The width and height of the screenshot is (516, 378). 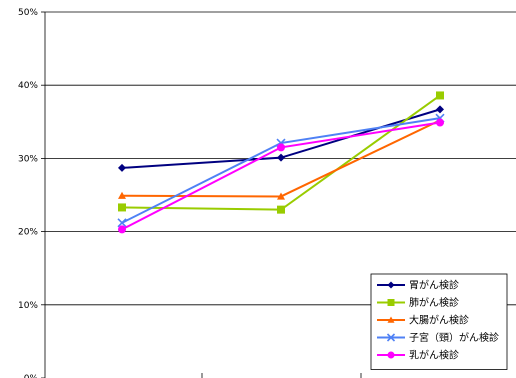 I want to click on legend-item-4-label: 子宮（頸）がん検診, so click(x=454, y=337).